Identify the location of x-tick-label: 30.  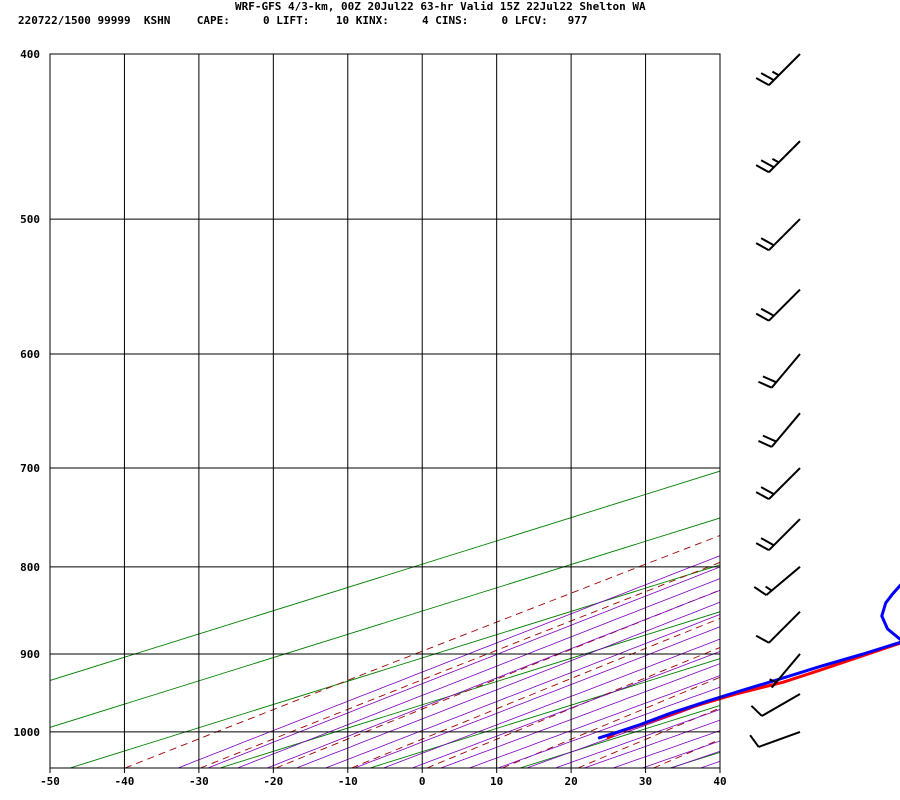
(645, 781).